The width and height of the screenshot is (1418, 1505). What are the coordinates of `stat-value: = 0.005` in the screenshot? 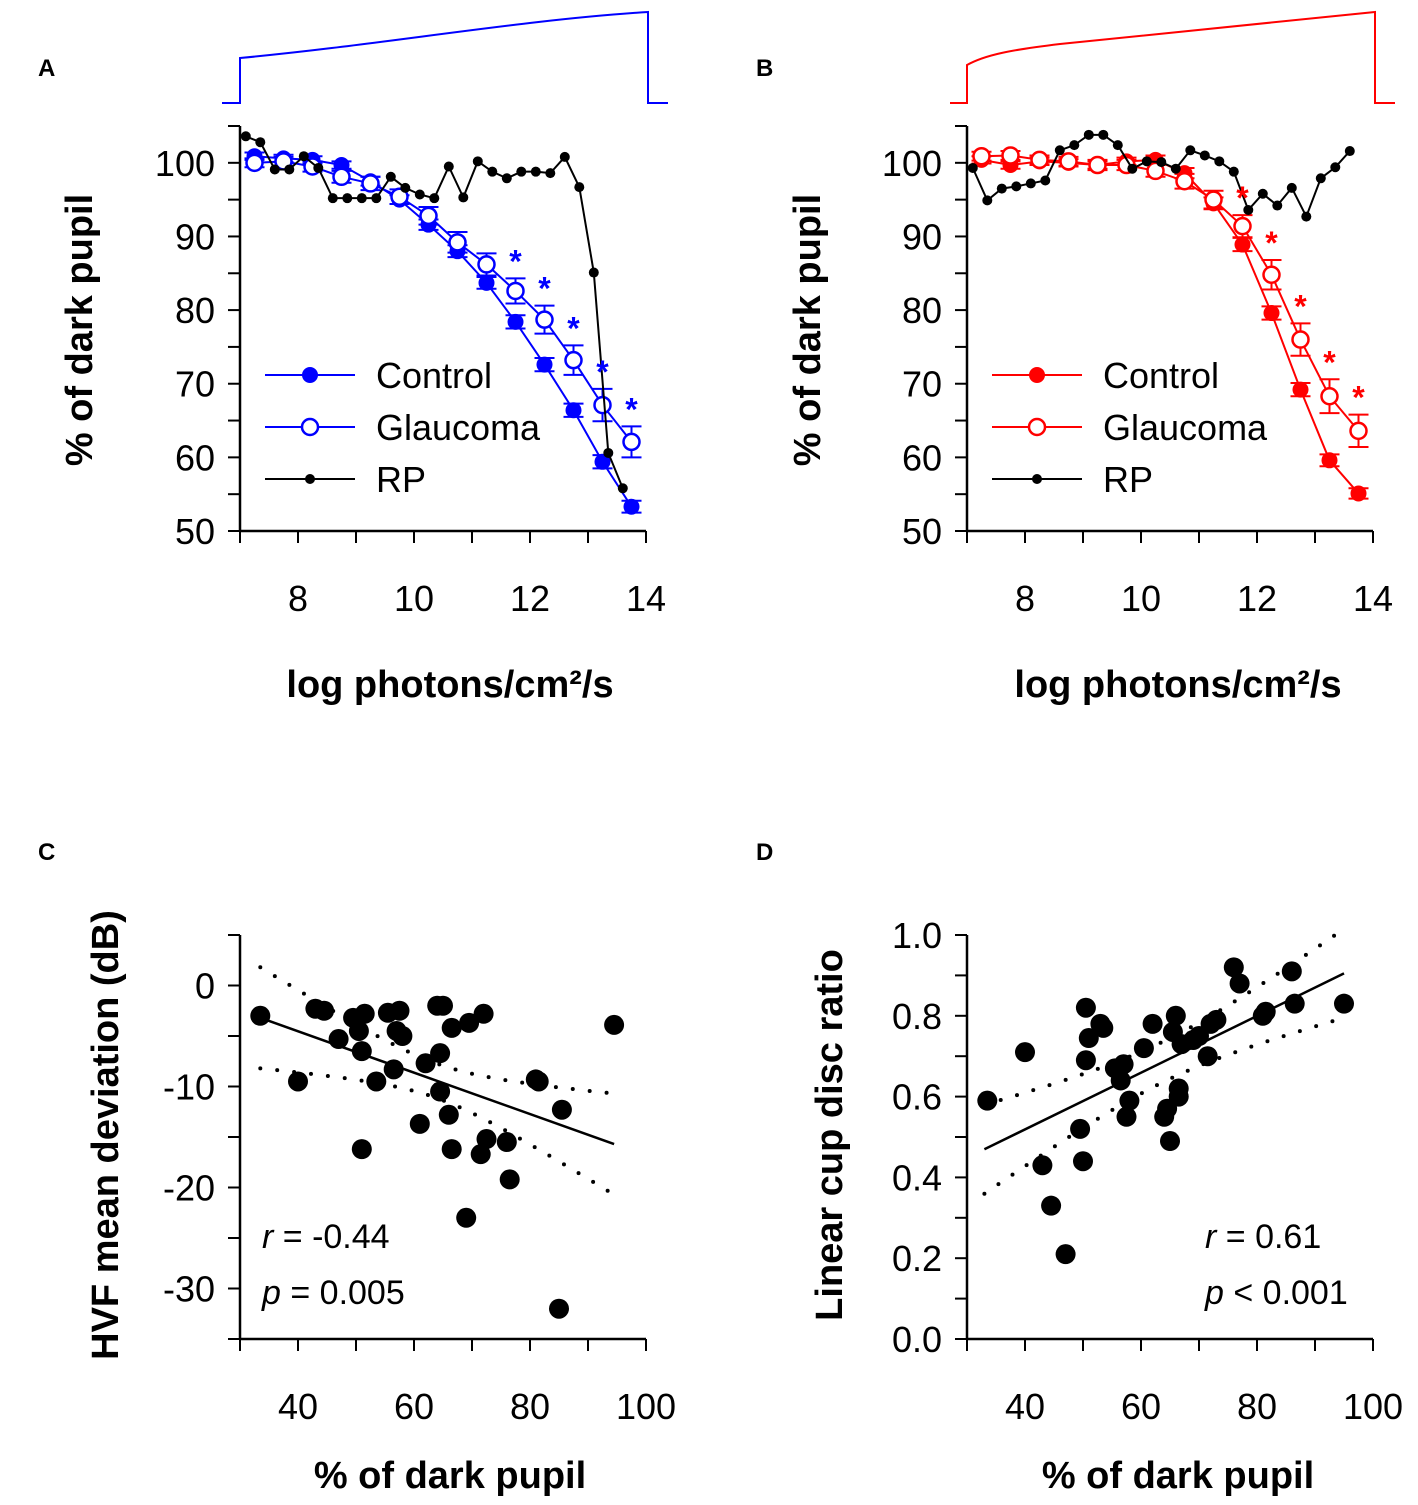 It's located at (343, 1293).